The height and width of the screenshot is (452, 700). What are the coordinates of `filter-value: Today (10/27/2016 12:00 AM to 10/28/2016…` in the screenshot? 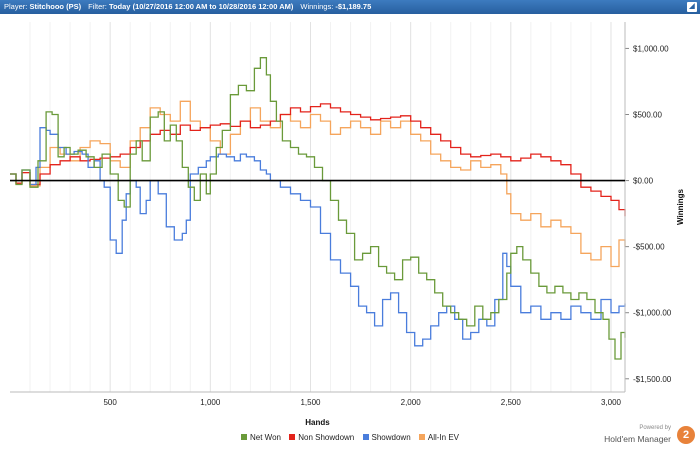 It's located at (201, 6).